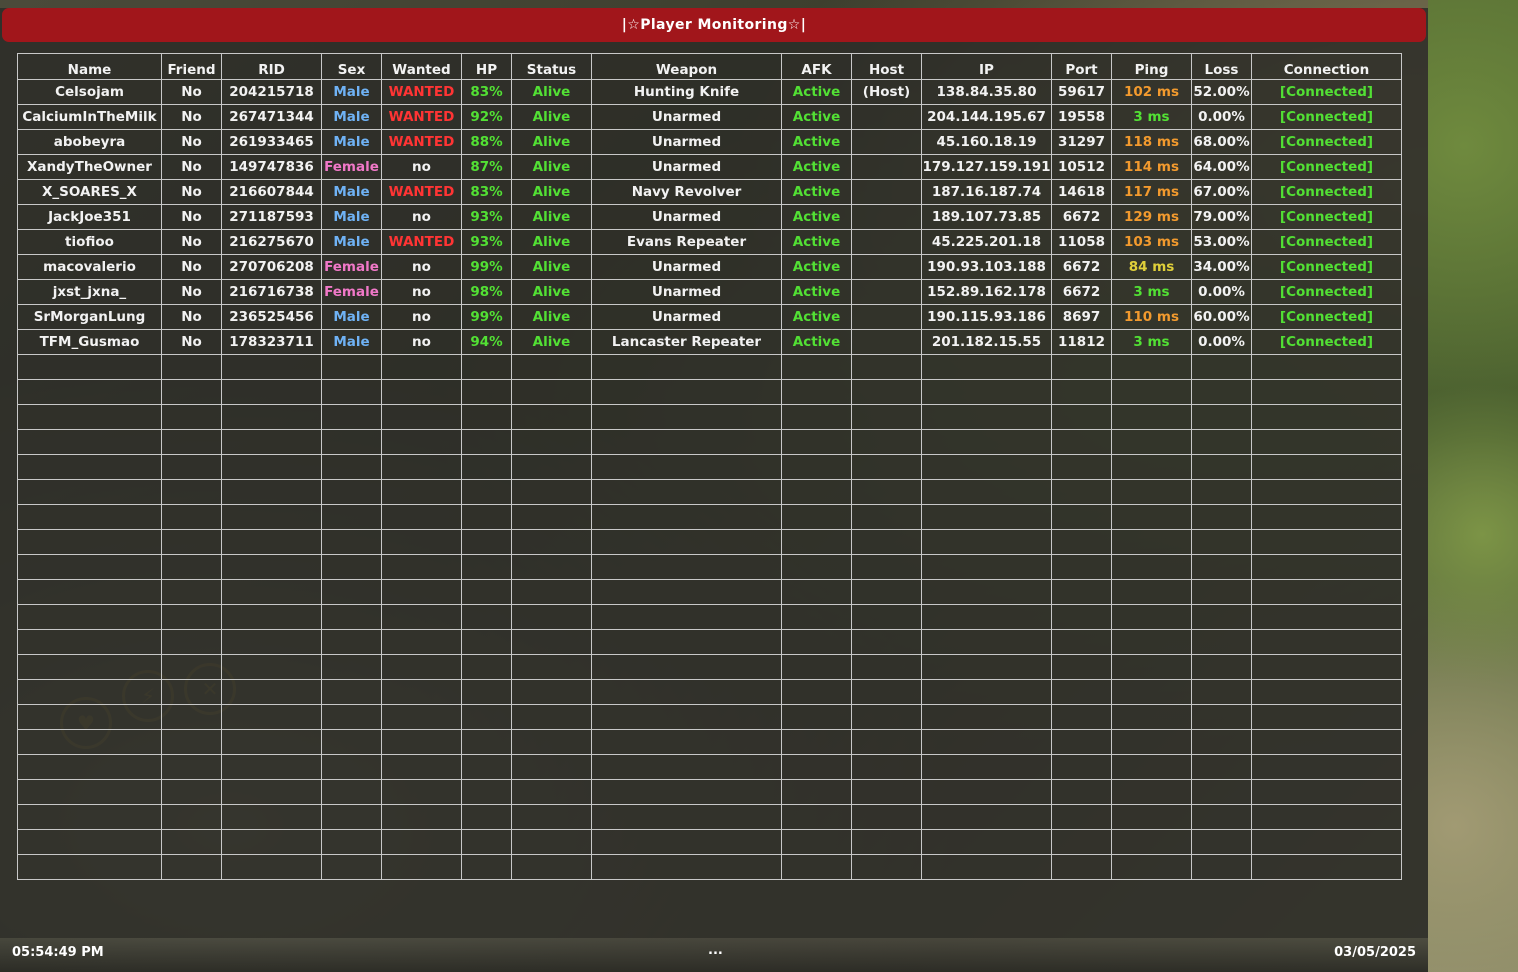 Image resolution: width=1518 pixels, height=972 pixels. I want to click on cell-ip: 179.127.159.191, so click(986, 167).